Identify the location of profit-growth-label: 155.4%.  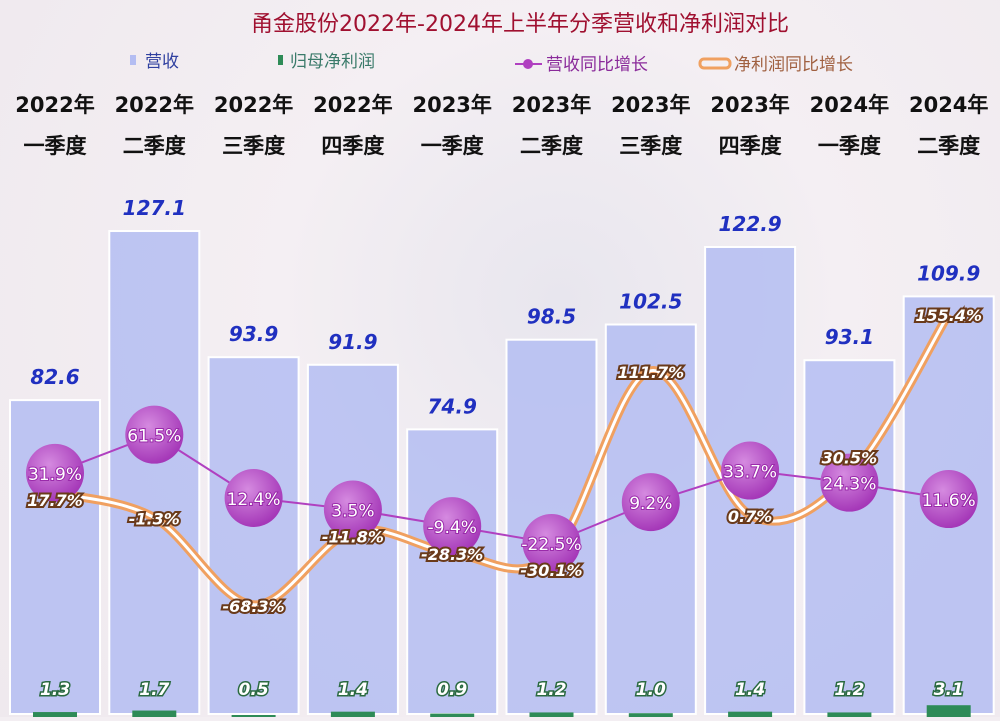
(948, 315).